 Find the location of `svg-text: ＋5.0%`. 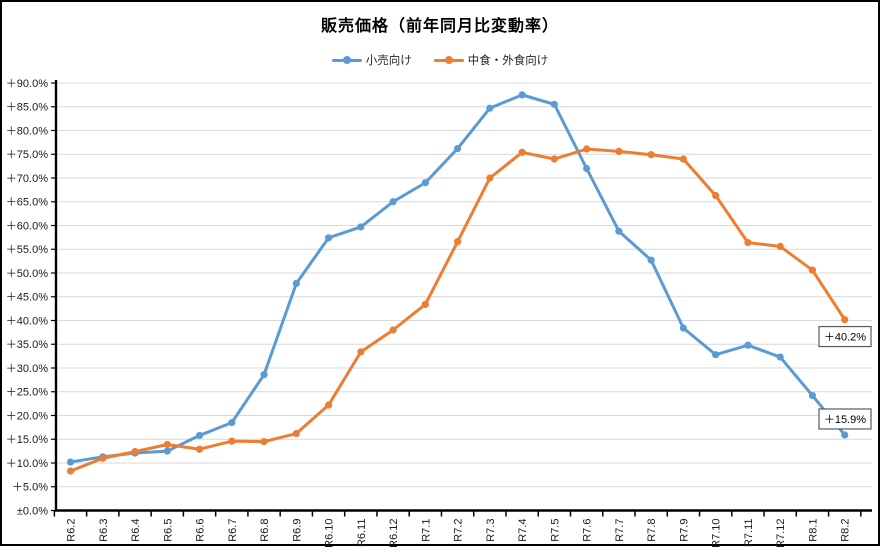

svg-text: ＋5.0% is located at coordinates (30, 488).